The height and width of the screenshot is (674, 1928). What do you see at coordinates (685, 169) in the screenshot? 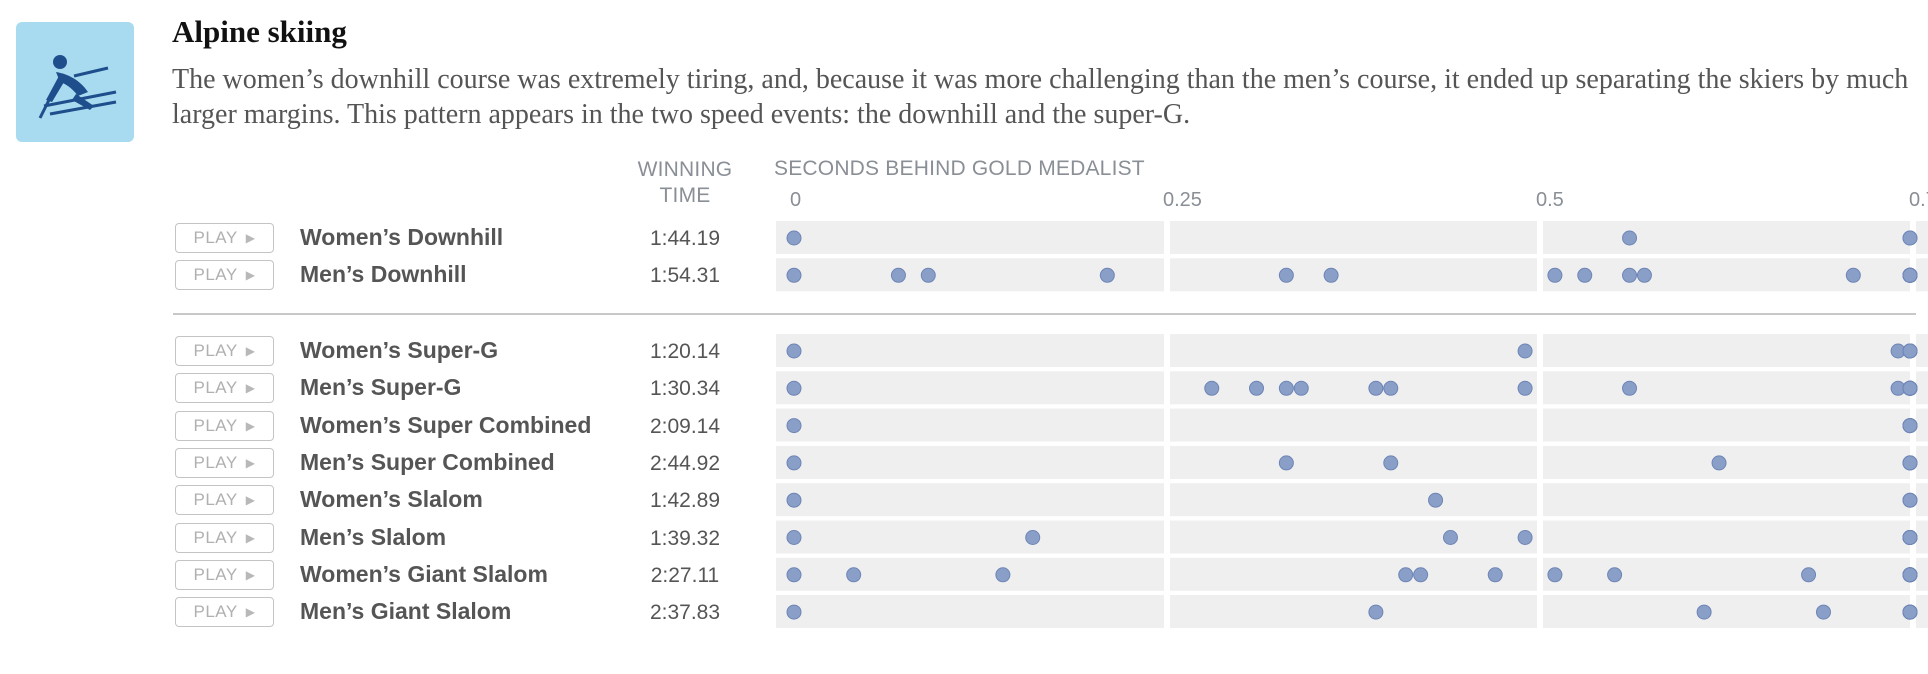
I see `winning-time-header-line1: WINNING` at bounding box center [685, 169].